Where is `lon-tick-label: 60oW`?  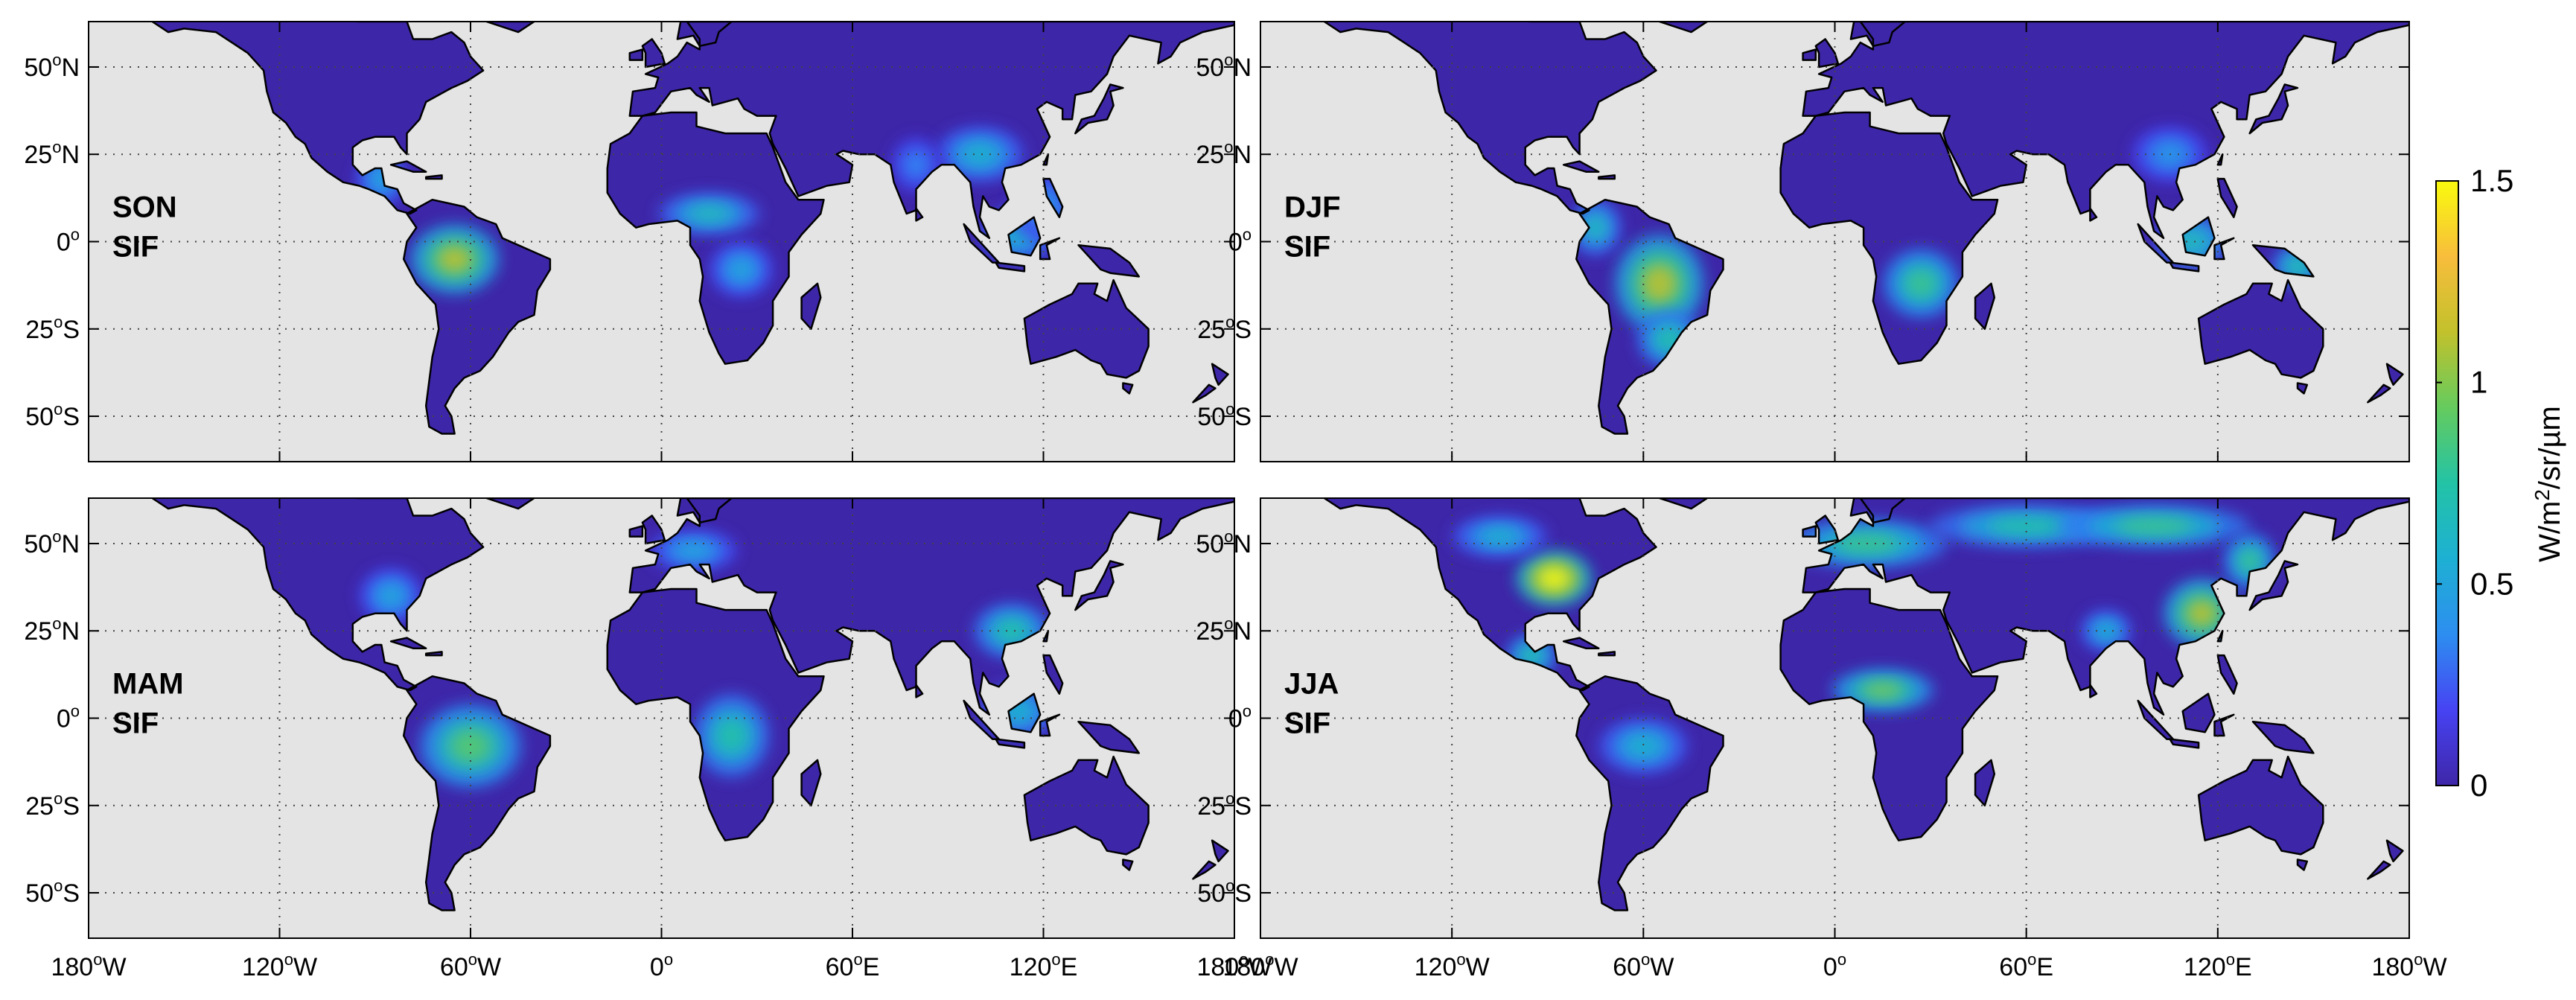 lon-tick-label: 60oW is located at coordinates (1643, 966).